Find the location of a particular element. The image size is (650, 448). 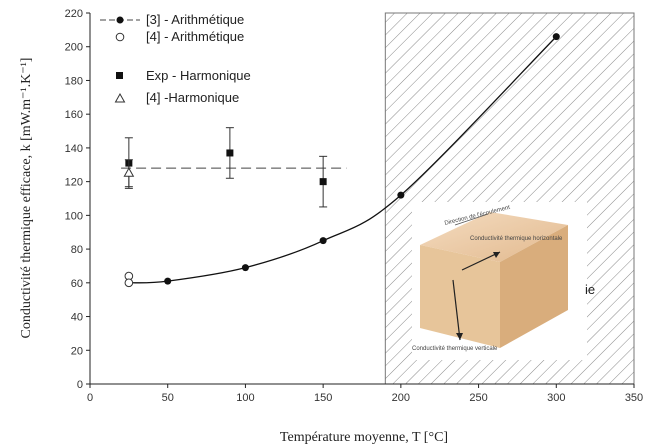

y-tick-label: 60 is located at coordinates (77, 284).